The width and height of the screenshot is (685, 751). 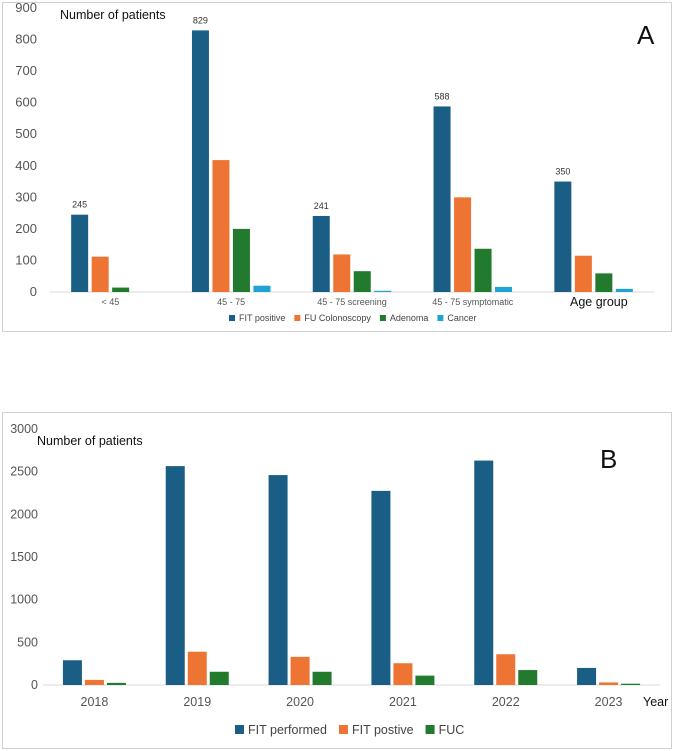 I want to click on legend-label: FIT postive, so click(x=383, y=730).